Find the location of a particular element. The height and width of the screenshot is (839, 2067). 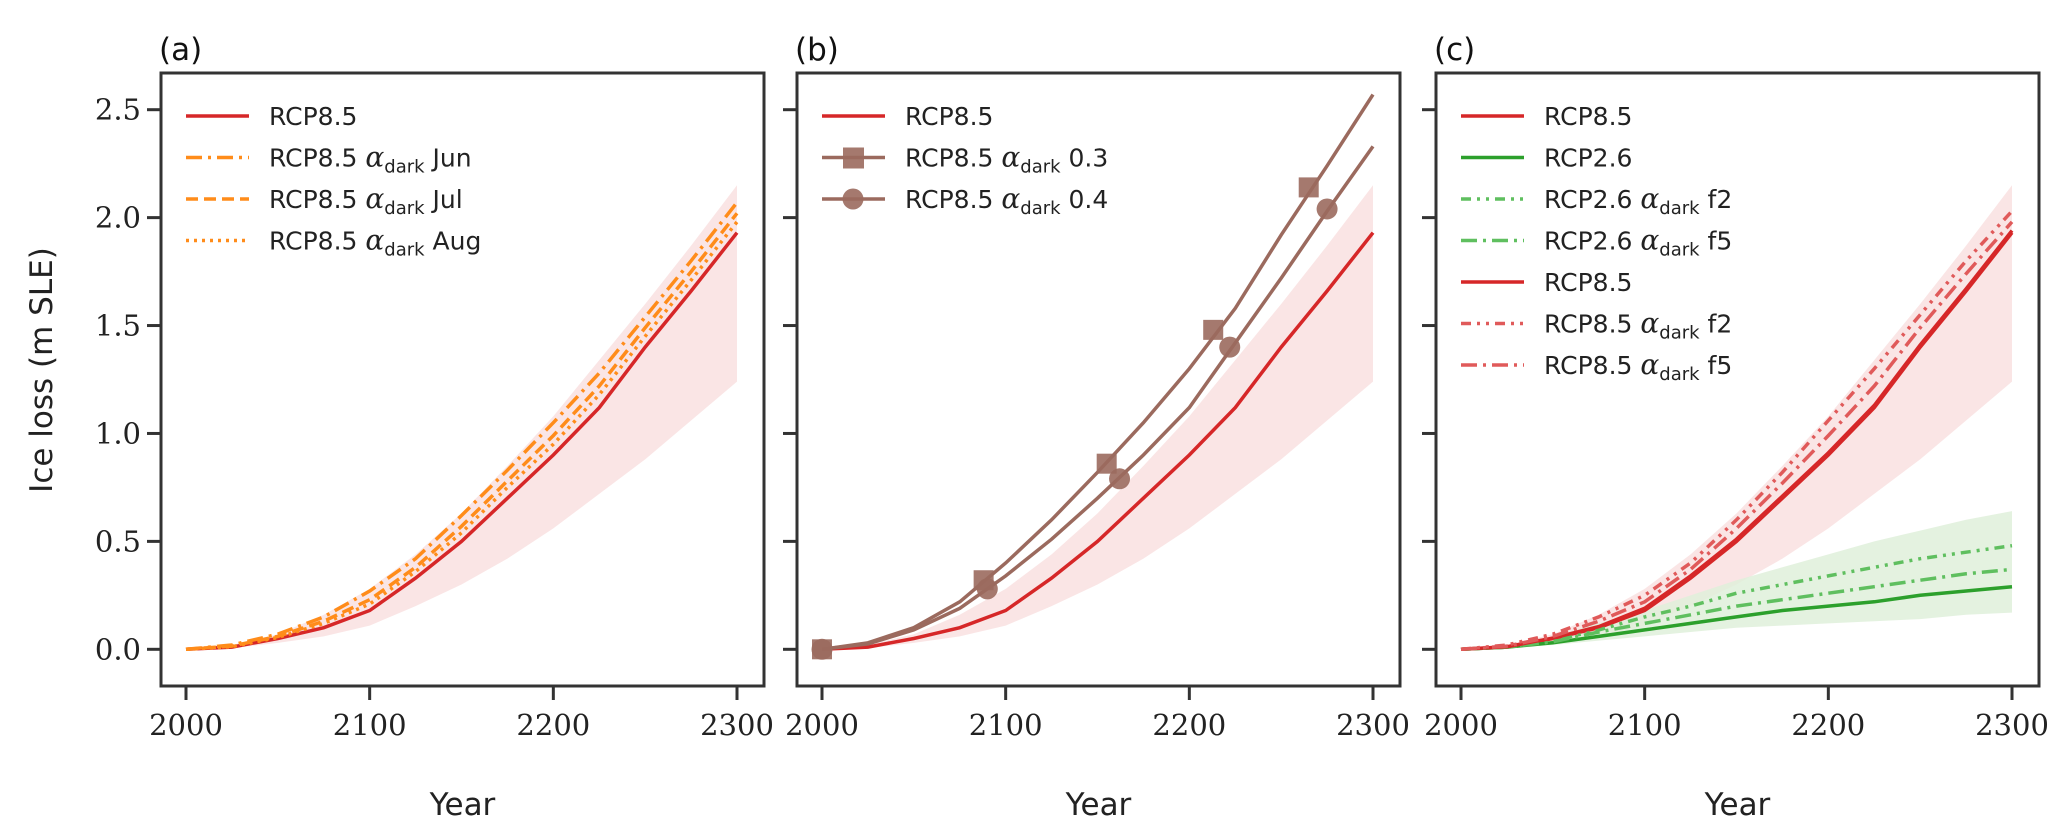

legend-item: RCP2.6 αdark f5 is located at coordinates (1596, 242).